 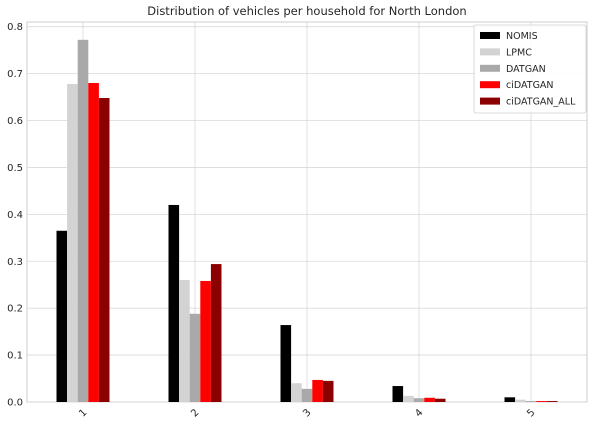 I want to click on legend-label: DATGAN, so click(x=526, y=69).